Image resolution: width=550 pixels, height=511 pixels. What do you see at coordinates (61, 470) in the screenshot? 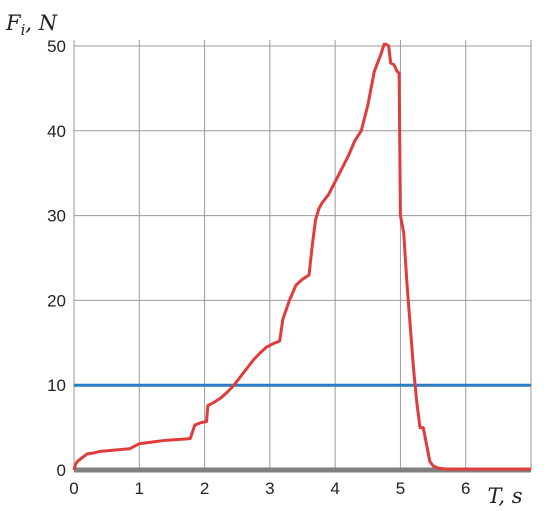
I see `y-tick-label: 0` at bounding box center [61, 470].